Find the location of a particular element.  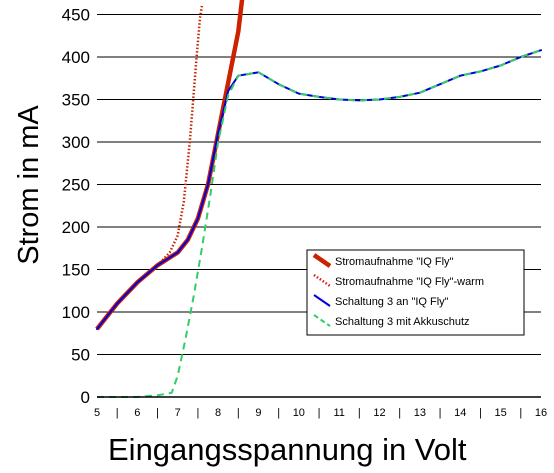

y-tick-label: 300 is located at coordinates (76, 142).